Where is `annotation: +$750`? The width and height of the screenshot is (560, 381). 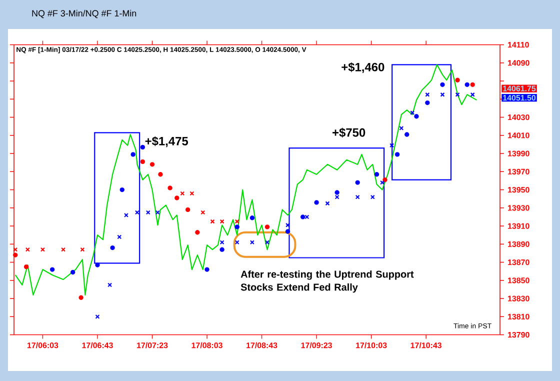 annotation: +$750 is located at coordinates (349, 133).